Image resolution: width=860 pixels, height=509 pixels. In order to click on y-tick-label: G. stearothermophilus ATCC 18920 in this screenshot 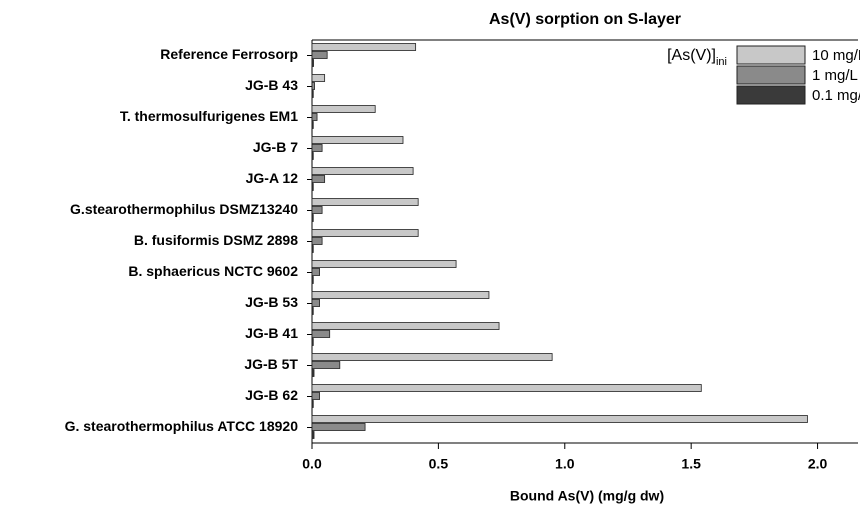, I will do `click(182, 426)`.